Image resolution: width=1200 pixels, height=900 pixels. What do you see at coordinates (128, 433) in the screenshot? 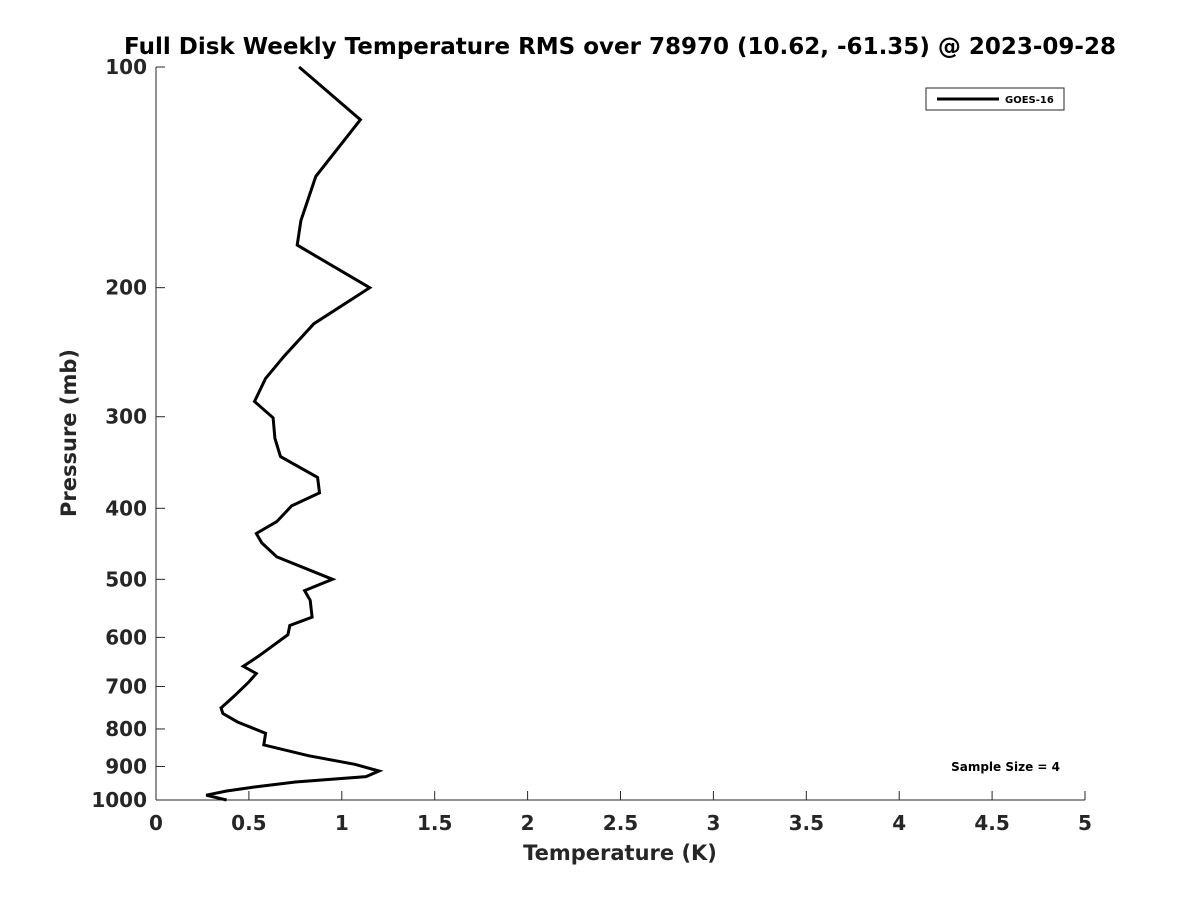
I see `y-axis-ticks: 100 200 300 400 500 600 700 800 900 1000` at bounding box center [128, 433].